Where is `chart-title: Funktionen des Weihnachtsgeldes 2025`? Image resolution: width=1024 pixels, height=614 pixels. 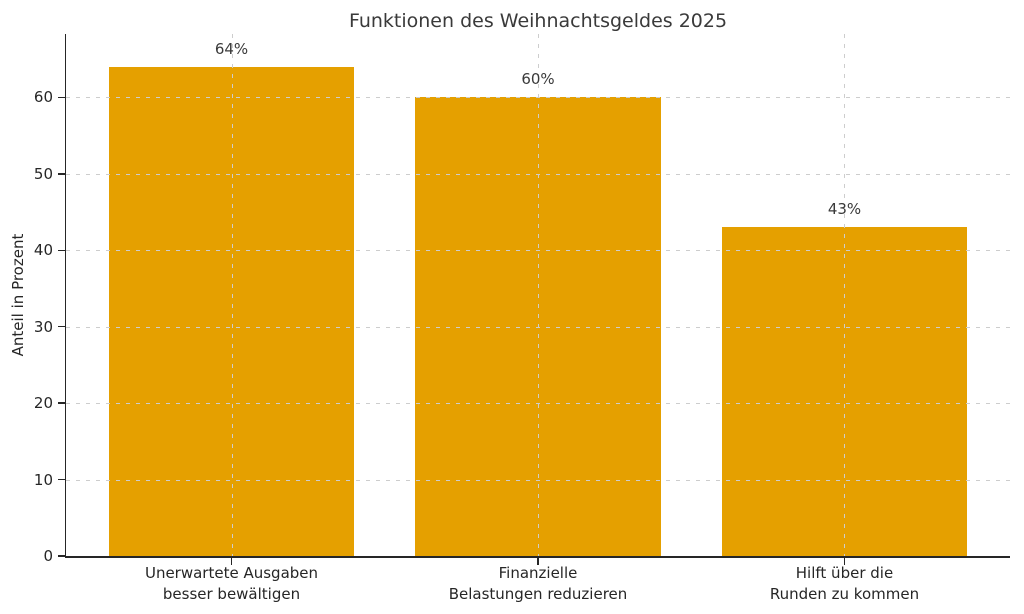 chart-title: Funktionen des Weihnachtsgeldes 2025 is located at coordinates (538, 21).